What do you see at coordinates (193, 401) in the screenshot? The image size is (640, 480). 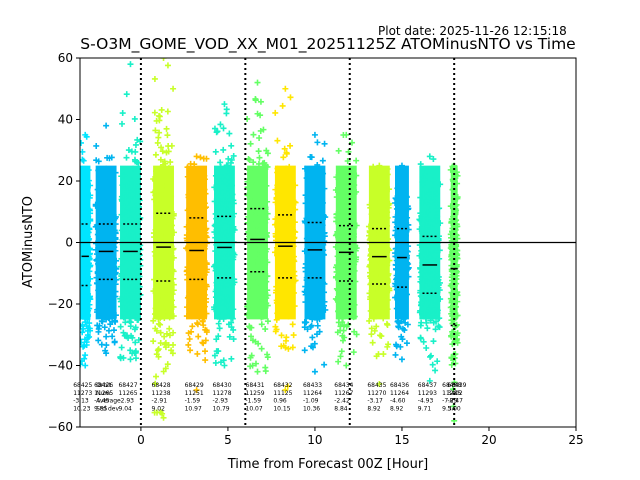 I see `stat-average-68429: -1.59` at bounding box center [193, 401].